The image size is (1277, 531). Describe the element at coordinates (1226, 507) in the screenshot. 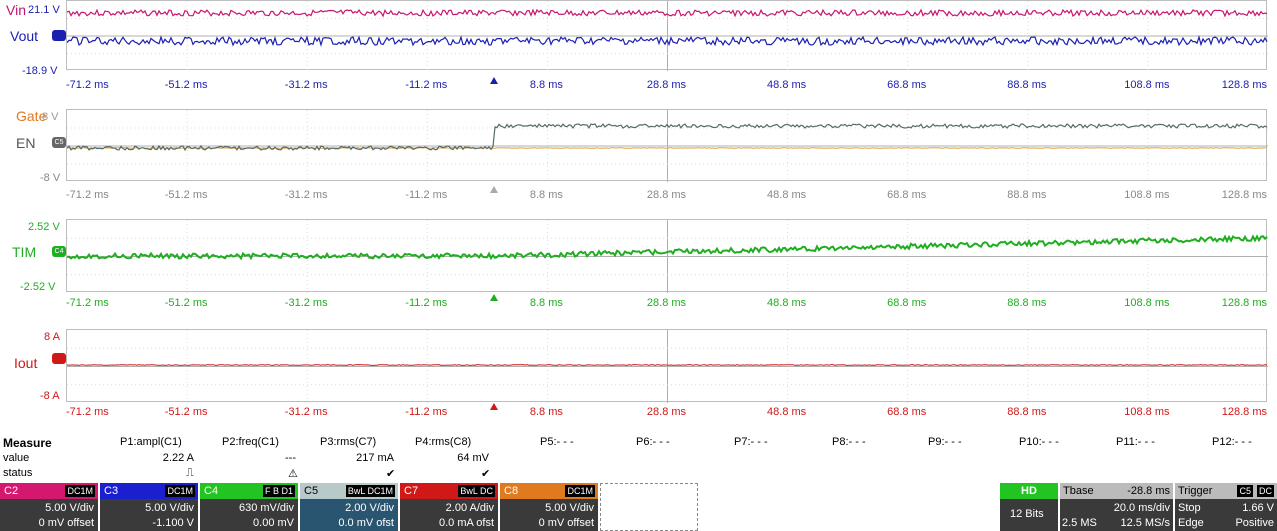

I see `trigger-box: Trigger C5 DC Stop 1.66 V Edge Positive` at that location.